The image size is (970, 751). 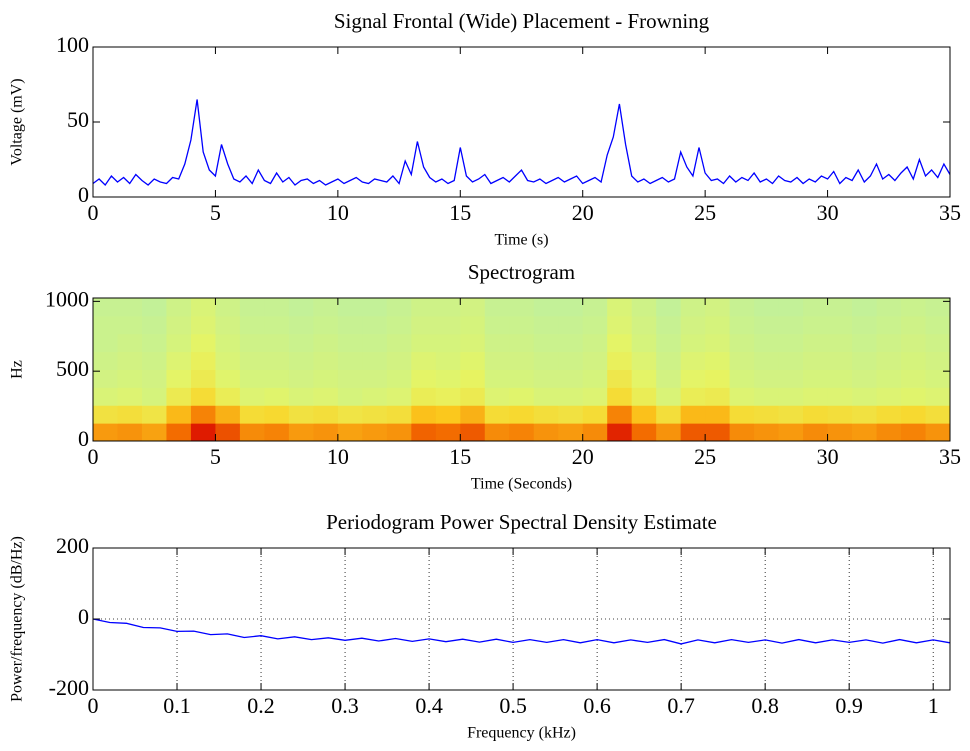 What do you see at coordinates (460, 212) in the screenshot?
I see `x-tick-label: 15` at bounding box center [460, 212].